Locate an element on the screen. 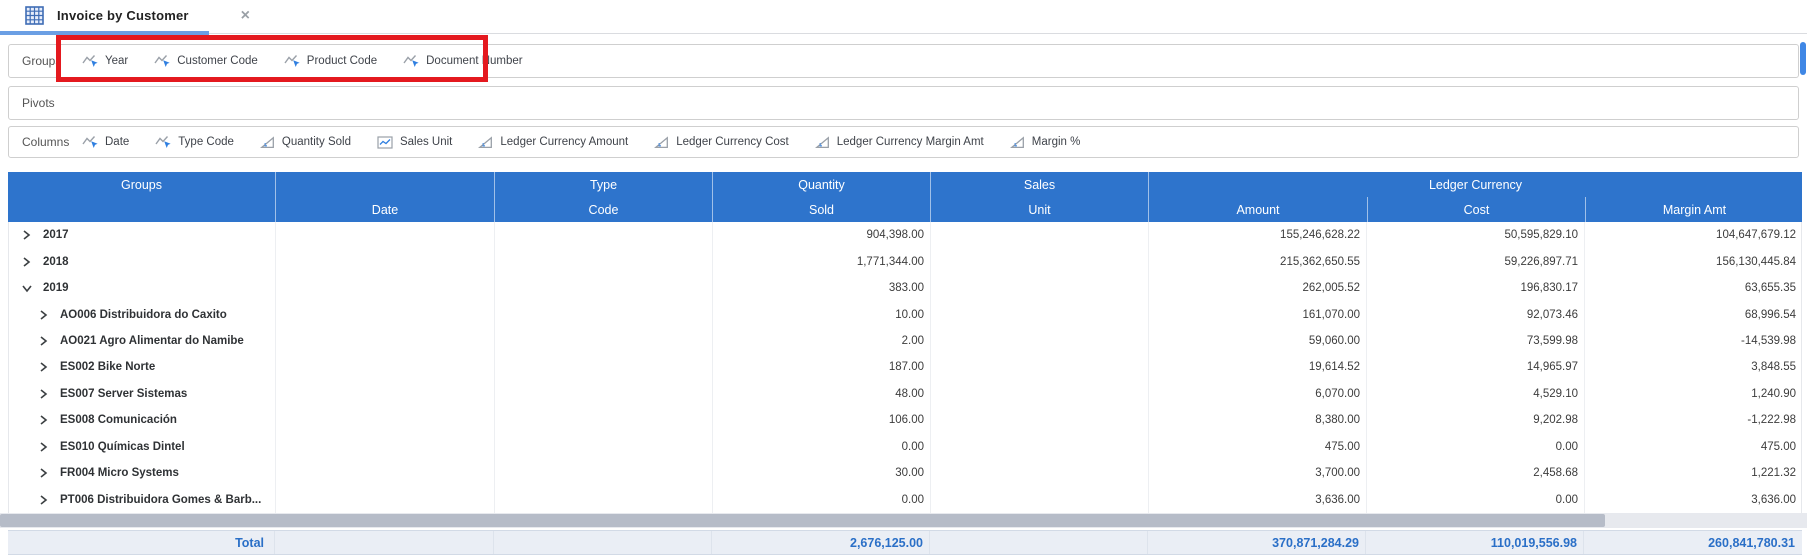  chip-product-code: Product Code is located at coordinates (330, 61).